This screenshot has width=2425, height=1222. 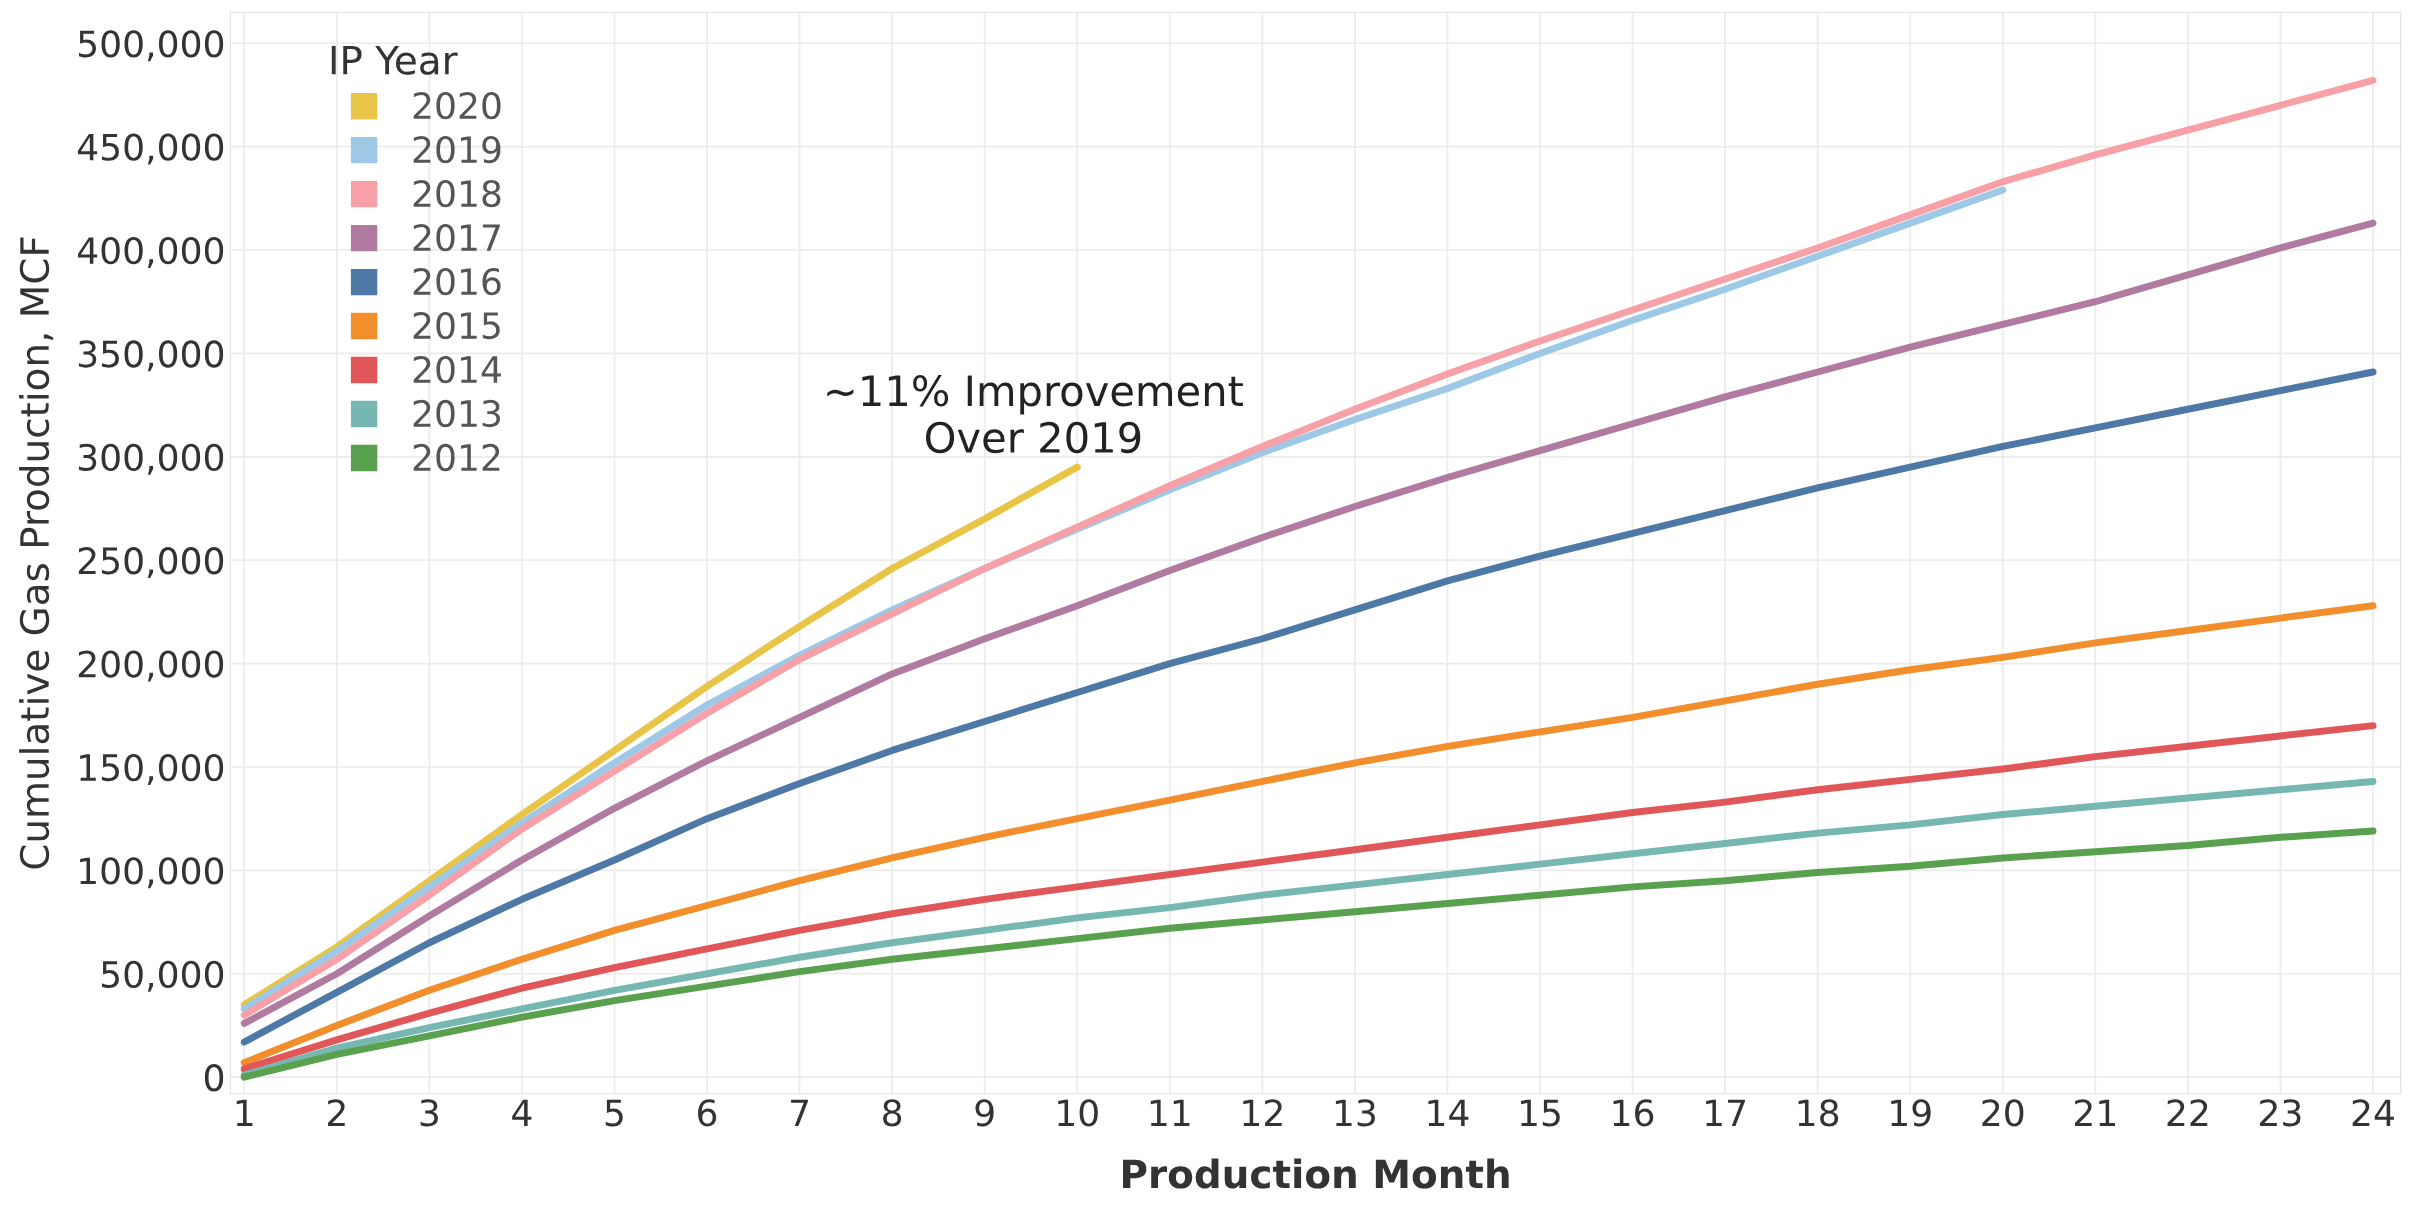 I want to click on x-tick-label: 14, so click(x=1448, y=1112).